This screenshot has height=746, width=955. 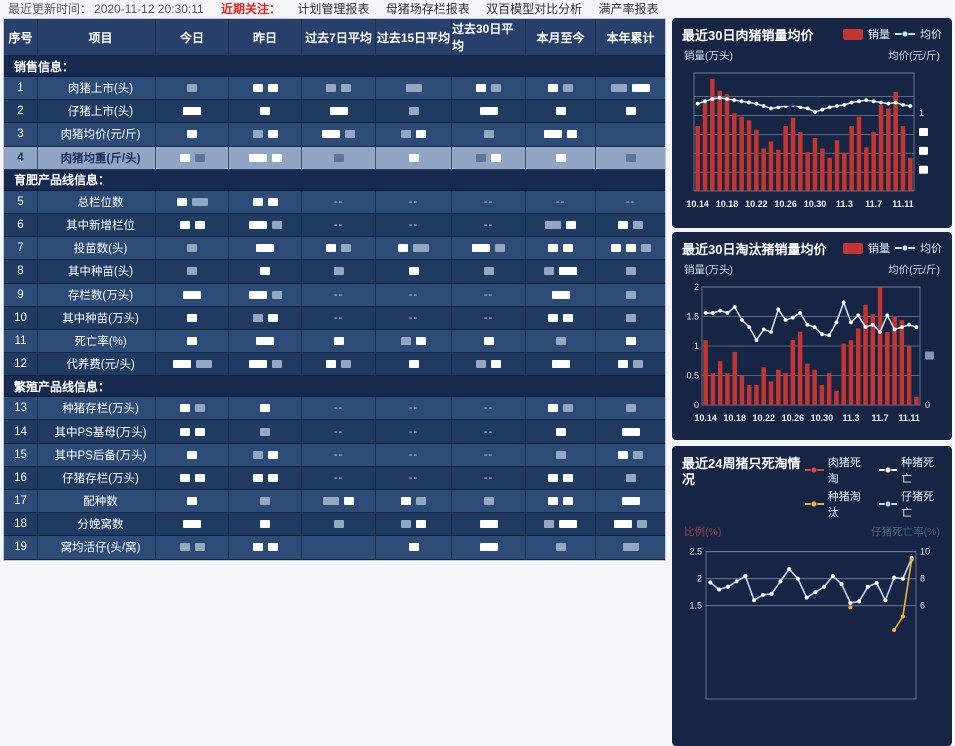 What do you see at coordinates (741, 471) in the screenshot?
I see `chart-title: 最近24周猪只死淘情况` at bounding box center [741, 471].